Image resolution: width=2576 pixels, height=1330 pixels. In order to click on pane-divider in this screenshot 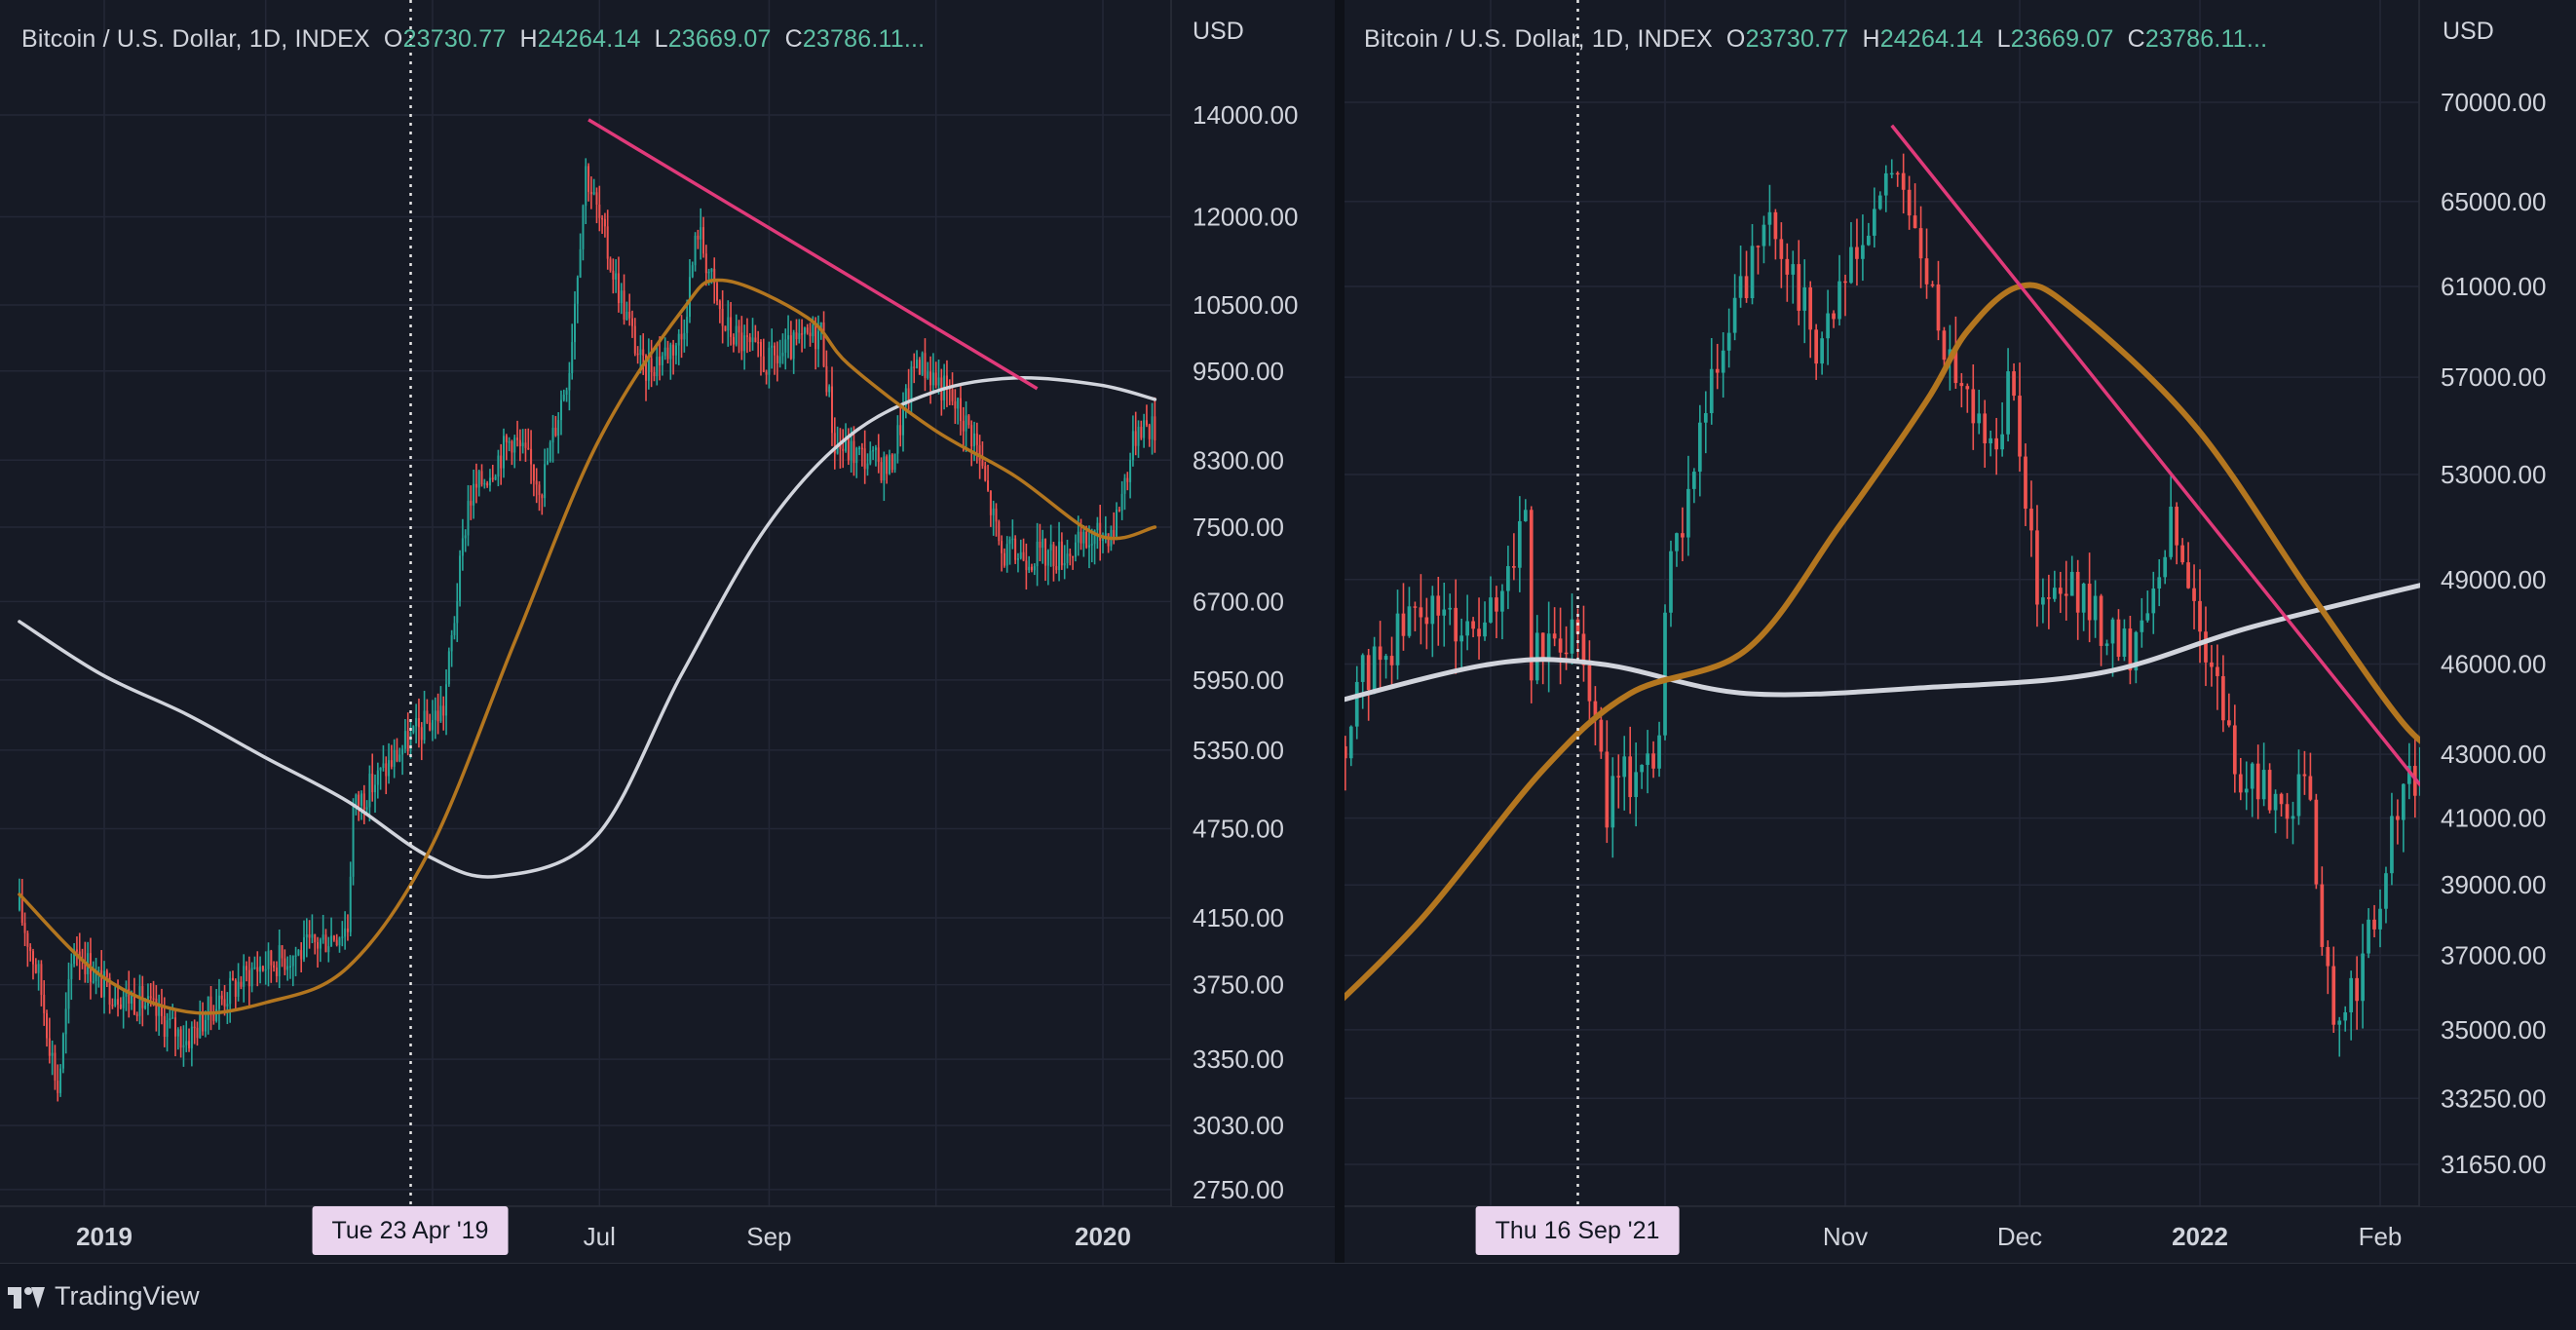, I will do `click(1340, 632)`.